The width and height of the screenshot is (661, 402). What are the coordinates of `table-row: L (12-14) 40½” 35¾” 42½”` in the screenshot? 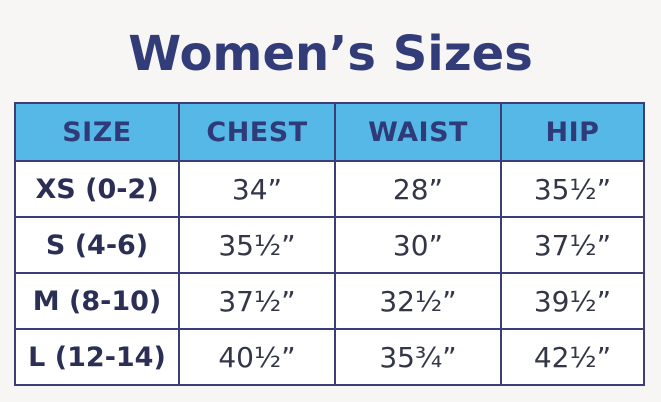 It's located at (329, 357).